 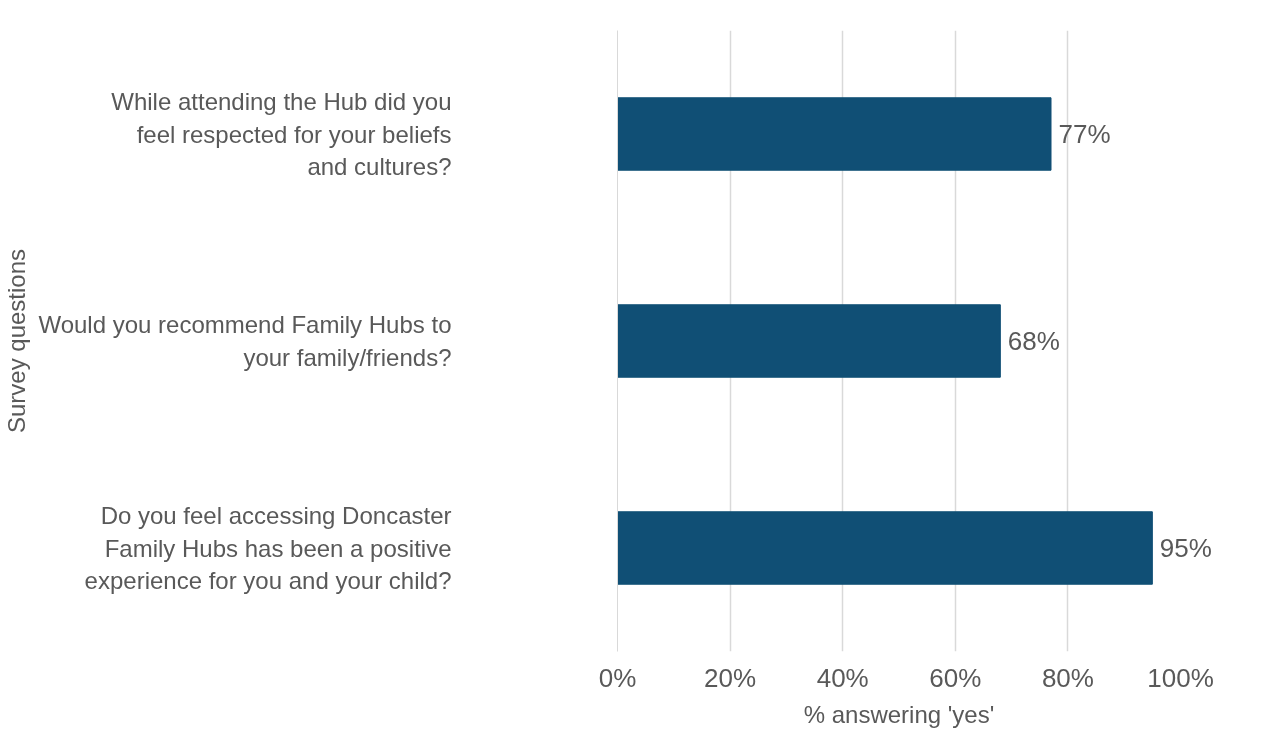 What do you see at coordinates (1180, 677) in the screenshot?
I see `x-tick-label: 100%` at bounding box center [1180, 677].